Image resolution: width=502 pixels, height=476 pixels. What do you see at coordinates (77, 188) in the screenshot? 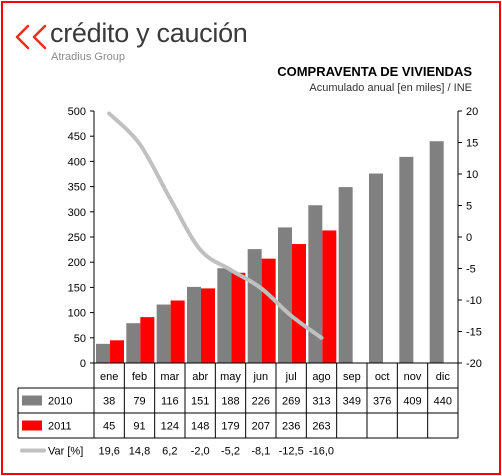
I see `y-tick-label: 350` at bounding box center [77, 188].